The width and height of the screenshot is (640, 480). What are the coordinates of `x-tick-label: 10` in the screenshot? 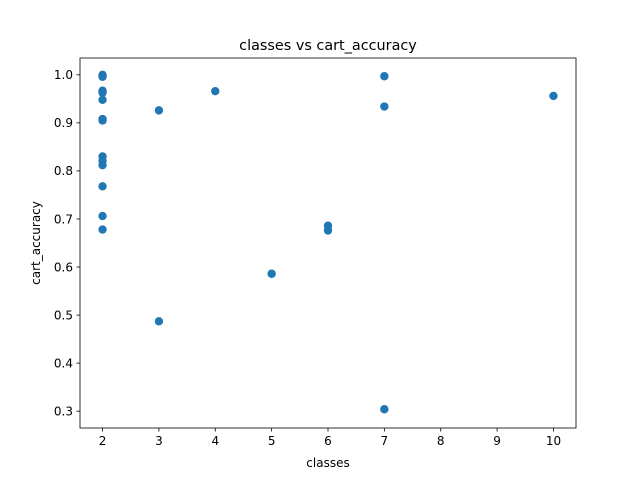 It's located at (553, 441).